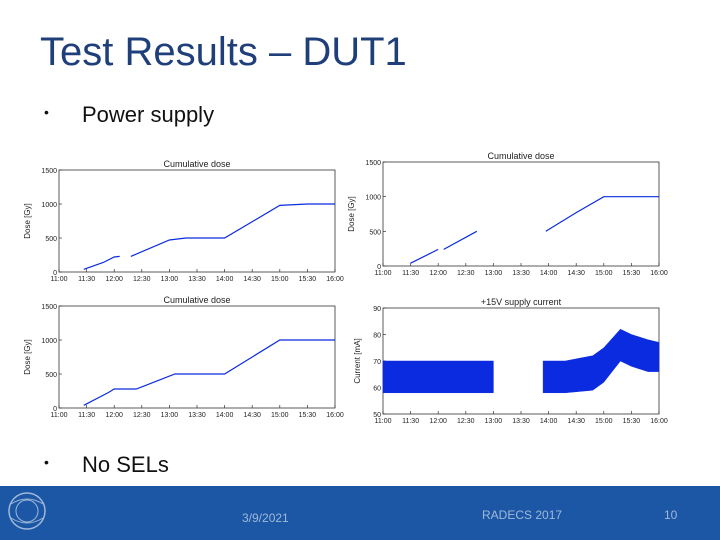 This screenshot has height=540, width=720. I want to click on y-tick-label: 60, so click(377, 389).